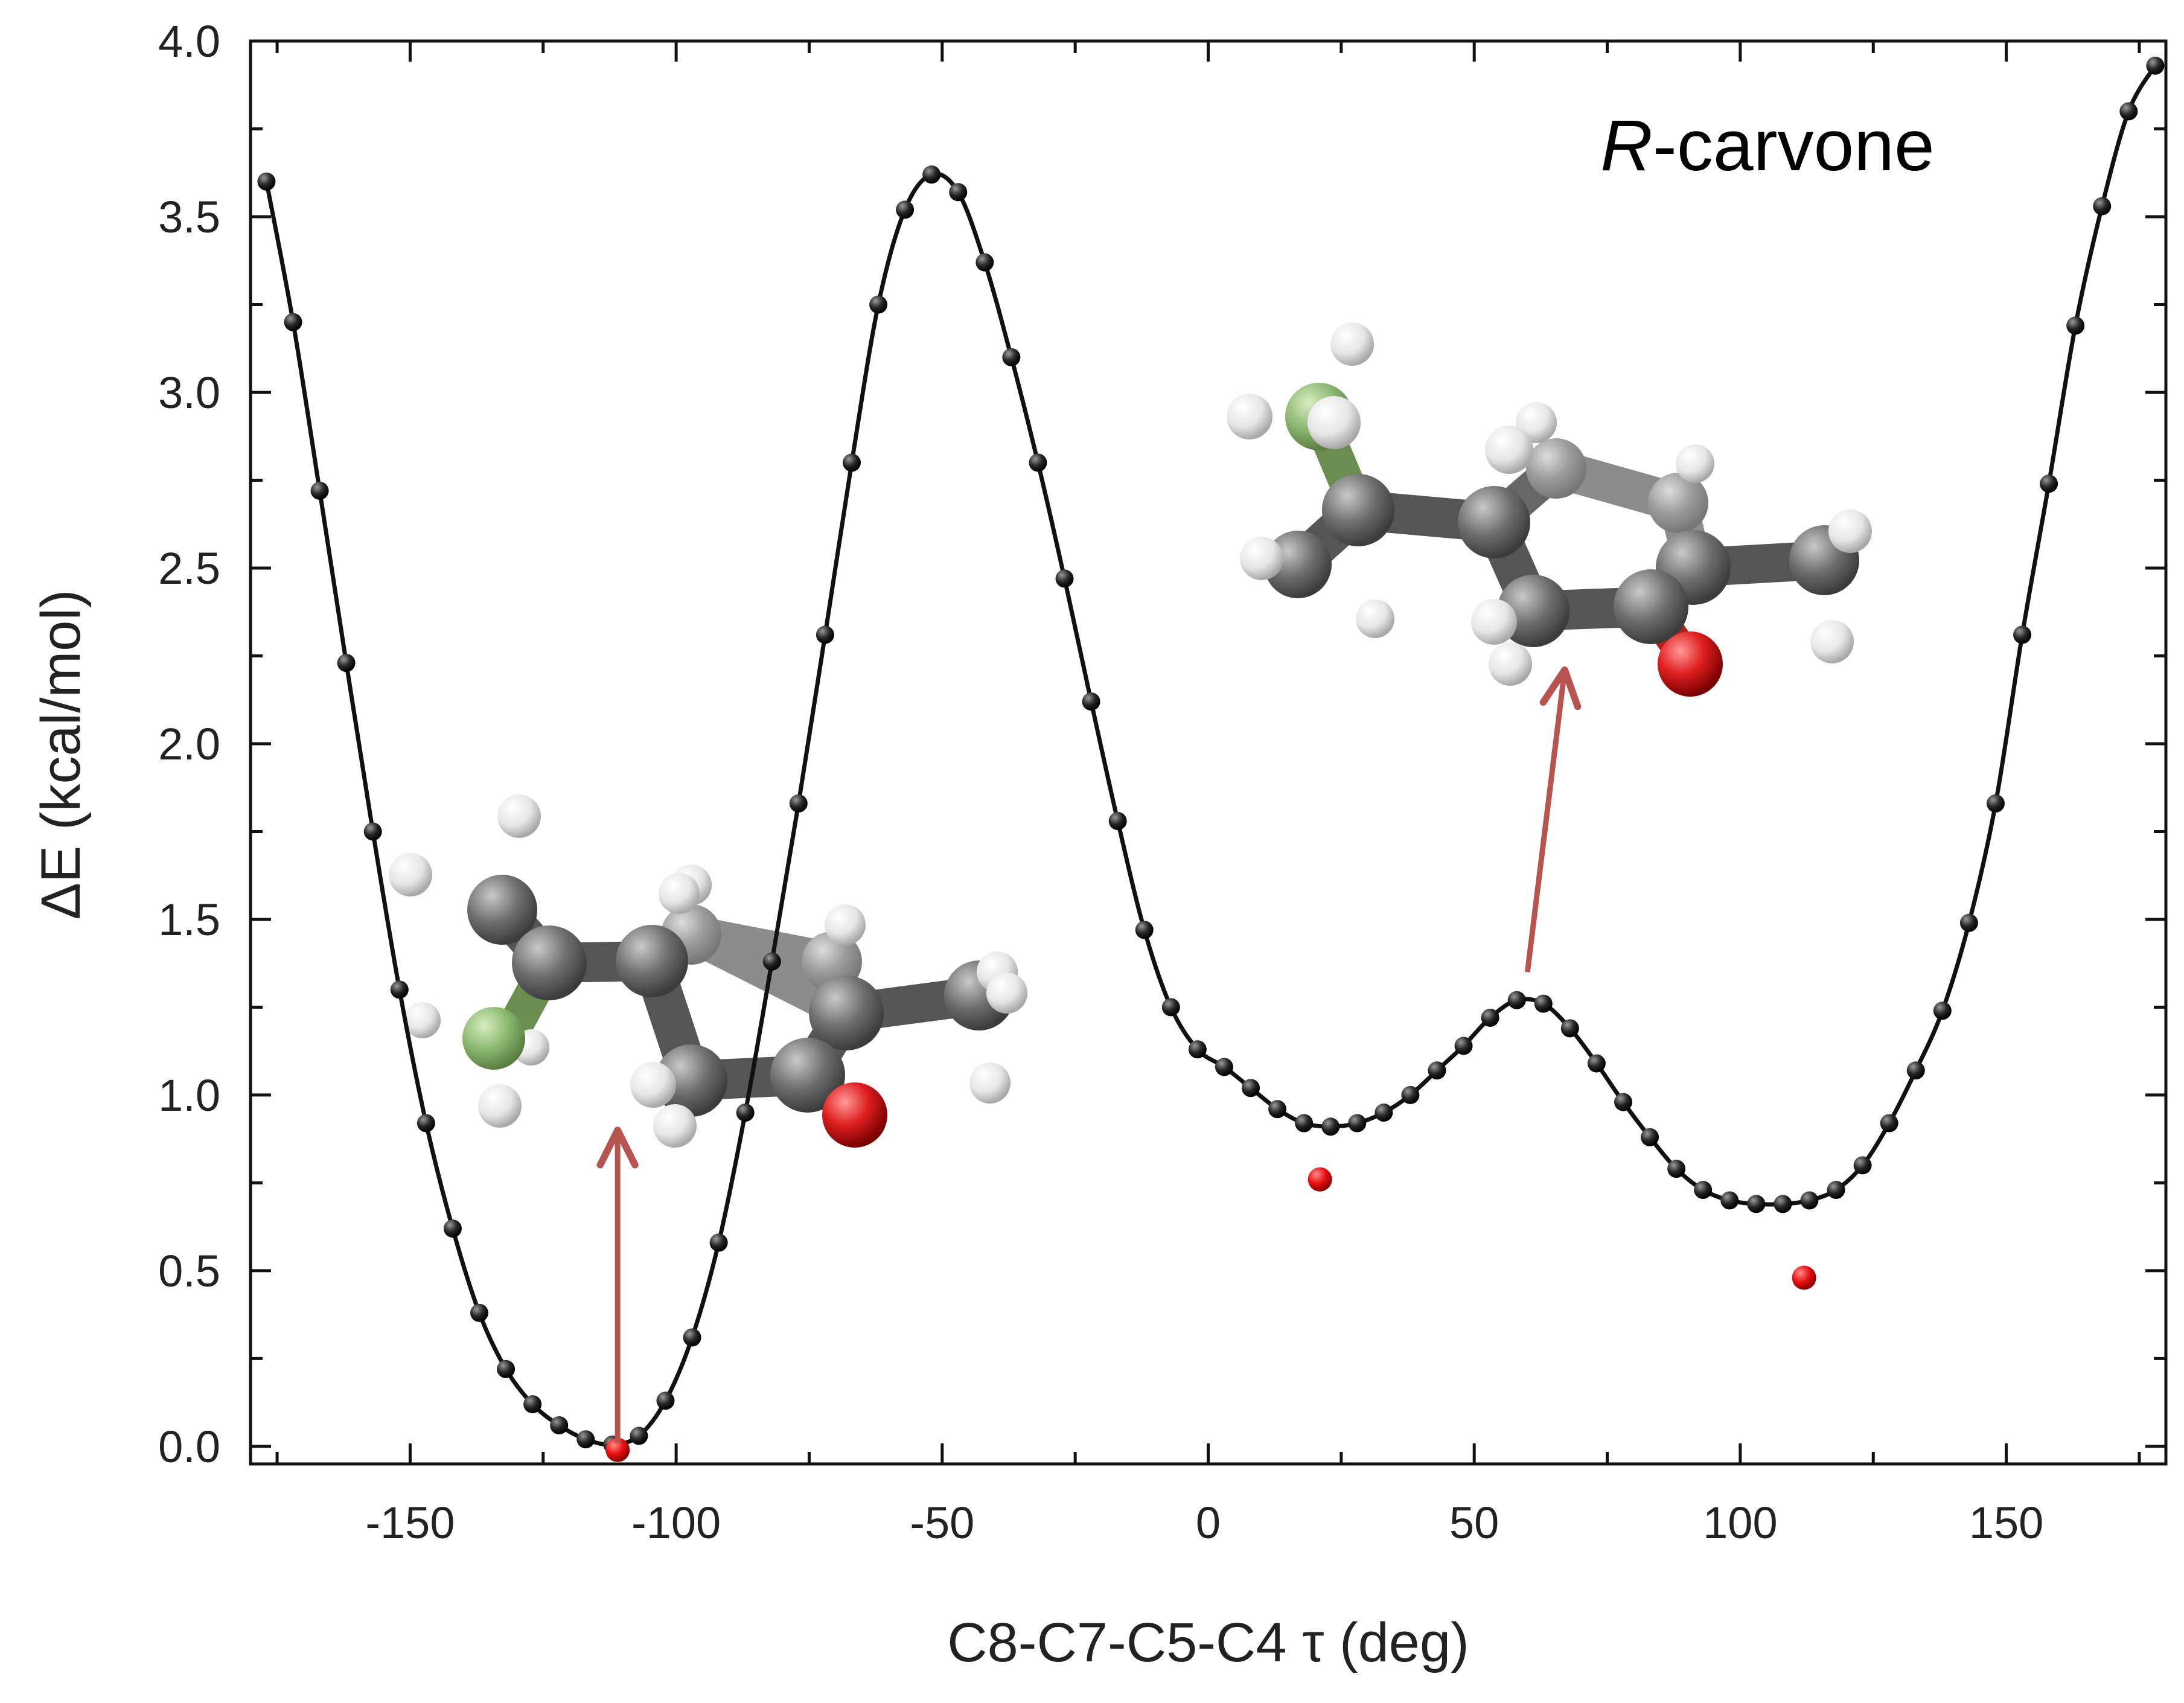 This screenshot has height=1703, width=2184. What do you see at coordinates (189, 1095) in the screenshot?
I see `y-tick-label: 1.0` at bounding box center [189, 1095].